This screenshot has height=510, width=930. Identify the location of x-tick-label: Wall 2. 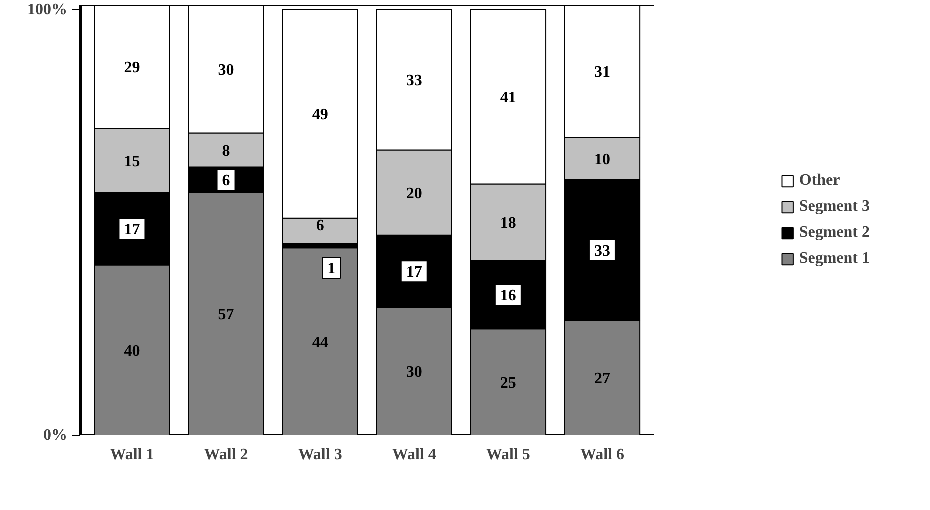
(226, 455).